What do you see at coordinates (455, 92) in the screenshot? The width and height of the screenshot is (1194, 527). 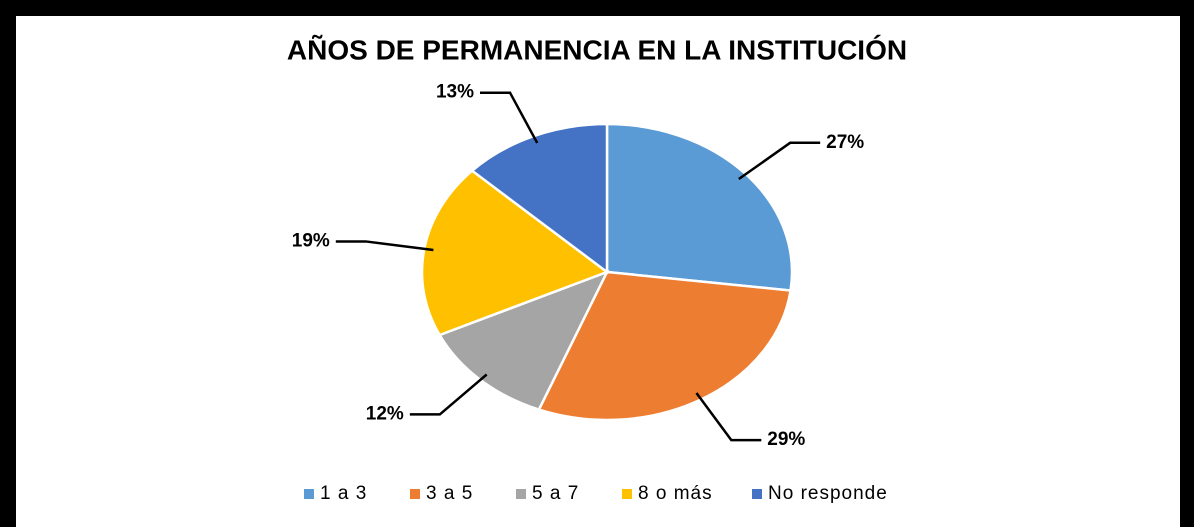 I see `data-label: 13%` at bounding box center [455, 92].